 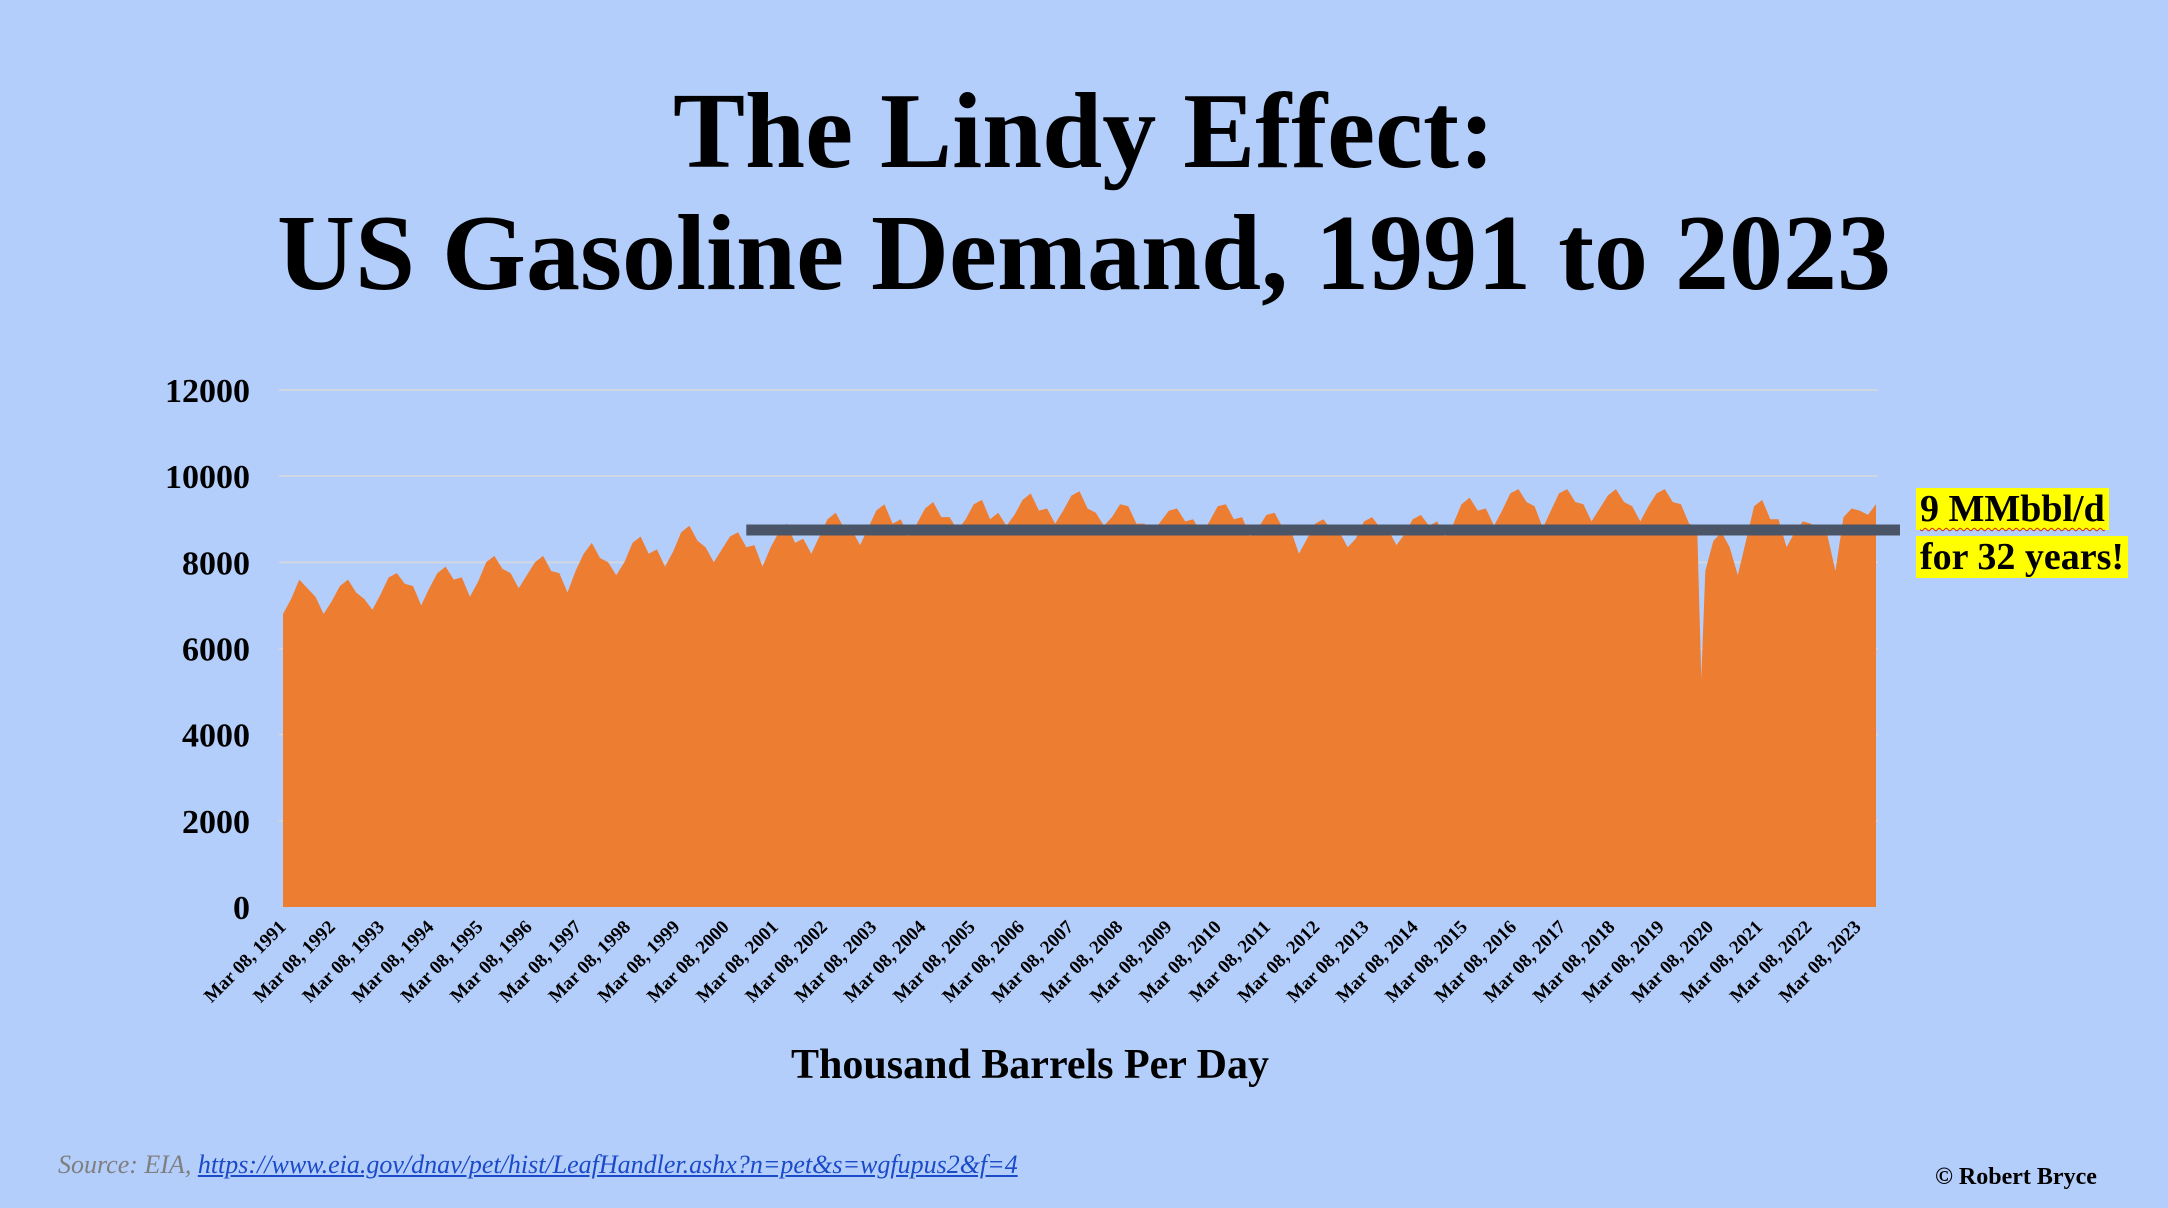 What do you see at coordinates (207, 391) in the screenshot?
I see `y-tick-label: 12000` at bounding box center [207, 391].